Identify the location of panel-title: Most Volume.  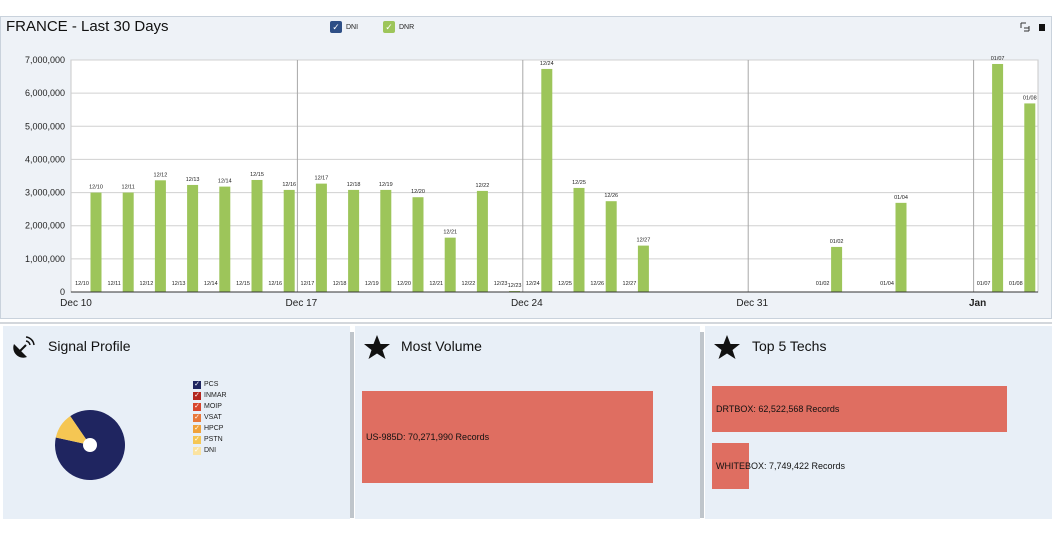
(441, 346).